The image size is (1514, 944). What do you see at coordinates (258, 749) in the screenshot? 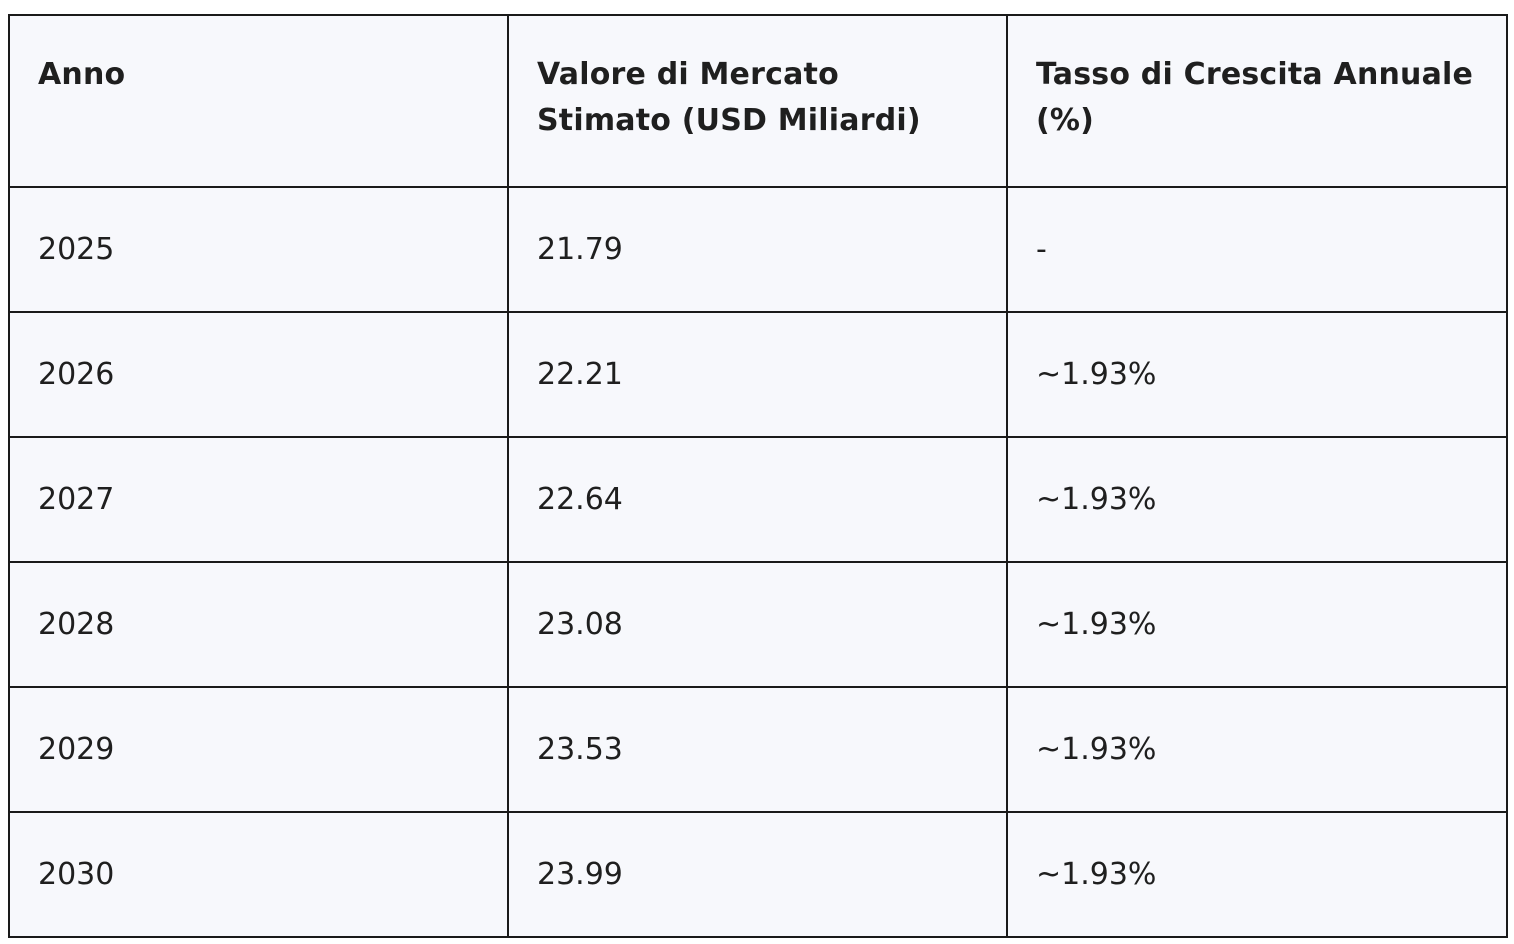
I see `cell-anno: 2029` at bounding box center [258, 749].